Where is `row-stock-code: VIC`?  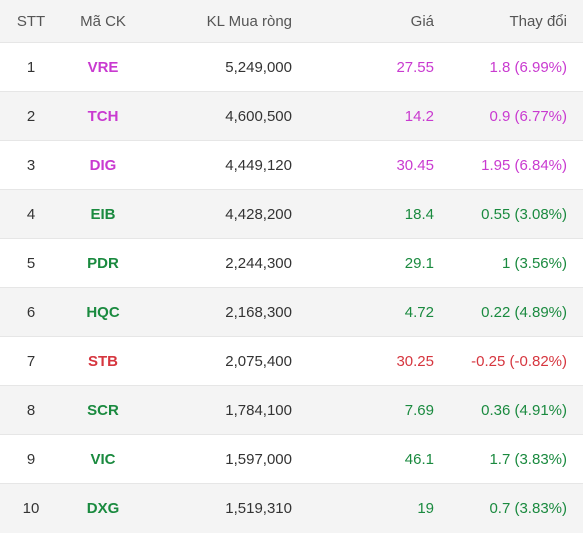 row-stock-code: VIC is located at coordinates (103, 459).